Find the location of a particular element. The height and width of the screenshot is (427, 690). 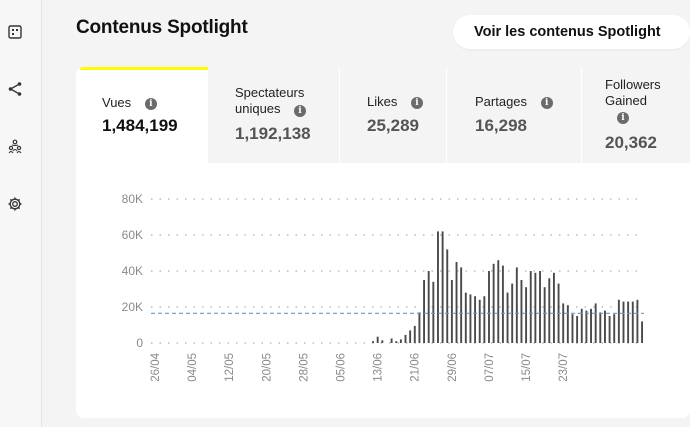

tab-unique-viewers-value: 1,192,138 is located at coordinates (273, 133).